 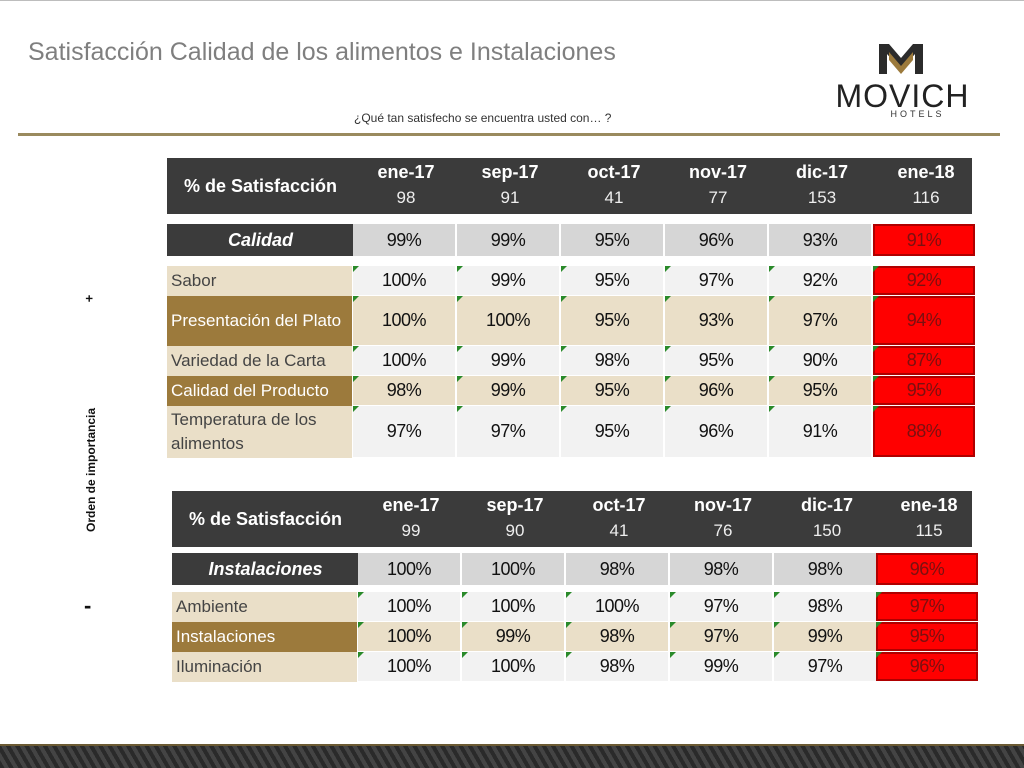 I want to click on table2-period-1: sep-17 90, so click(x=515, y=520).